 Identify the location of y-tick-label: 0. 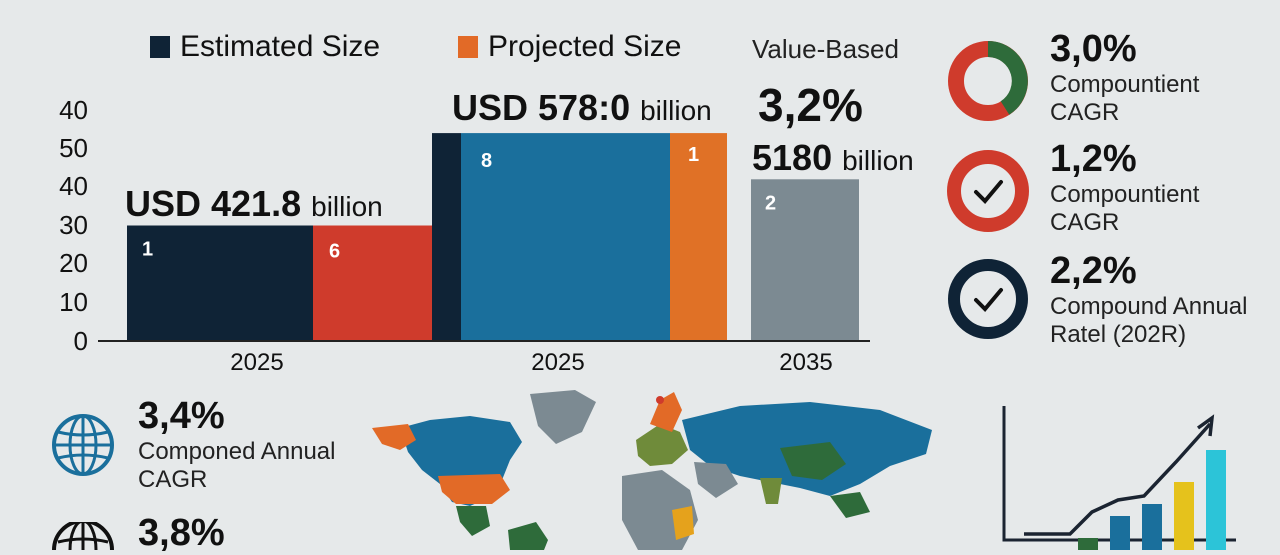
(81, 341).